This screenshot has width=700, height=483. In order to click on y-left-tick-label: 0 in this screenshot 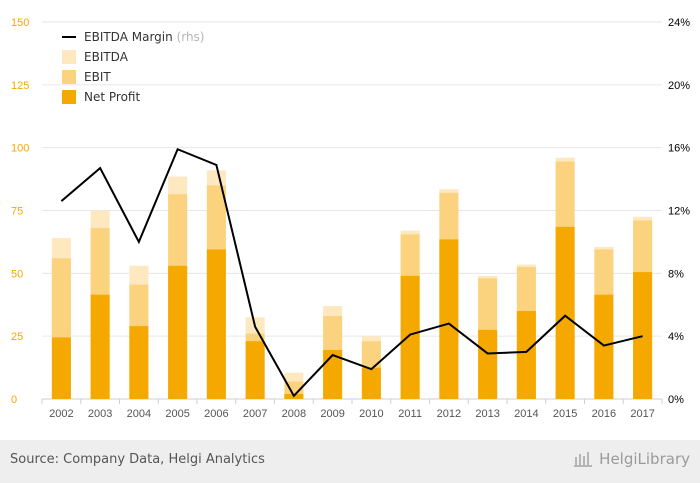, I will do `click(14, 400)`.